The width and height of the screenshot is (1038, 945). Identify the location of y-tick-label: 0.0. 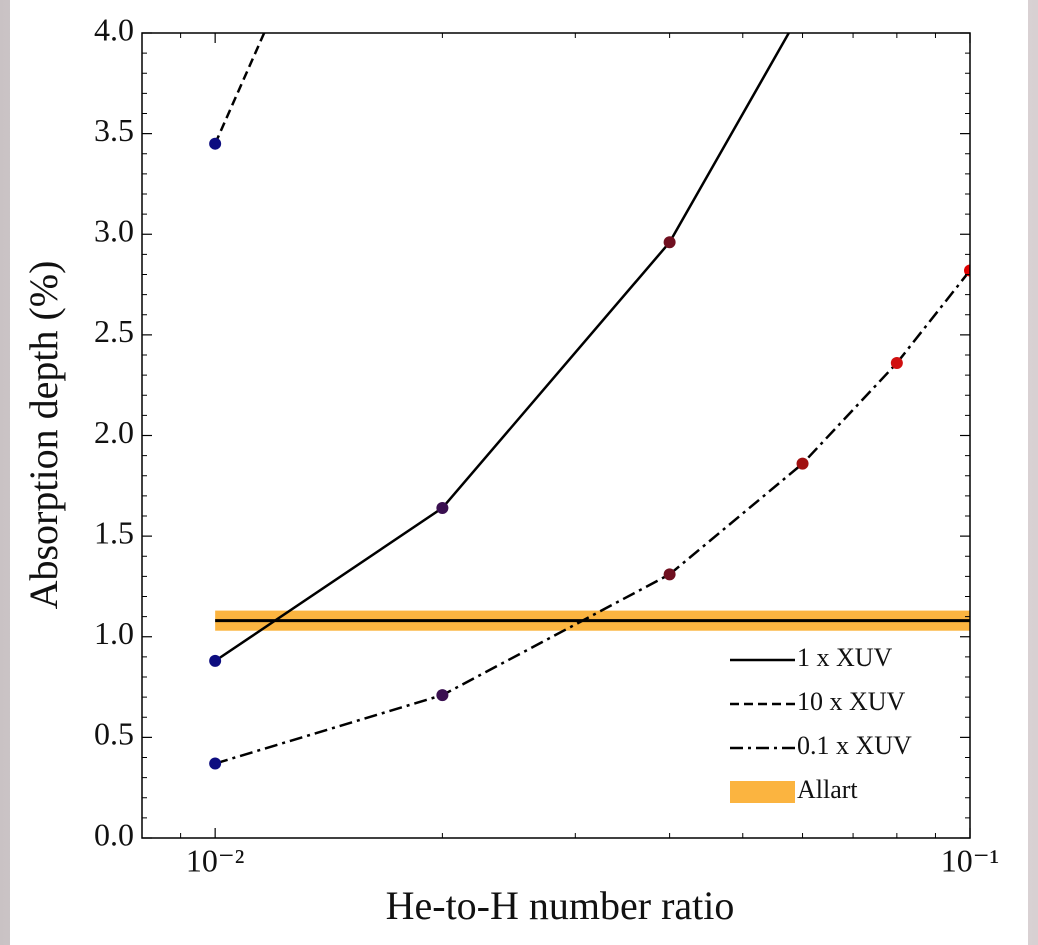
(114, 834).